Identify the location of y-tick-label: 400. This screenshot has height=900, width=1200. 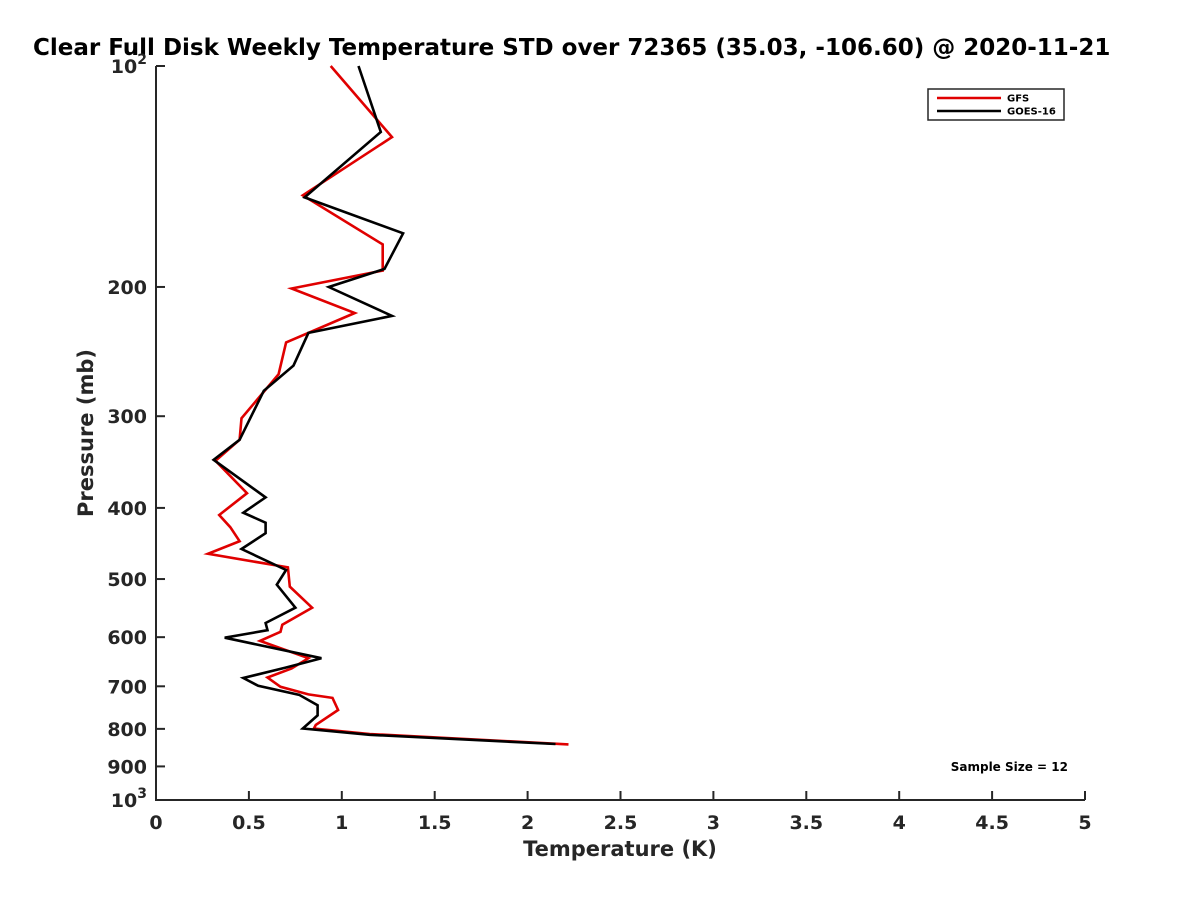
(127, 509).